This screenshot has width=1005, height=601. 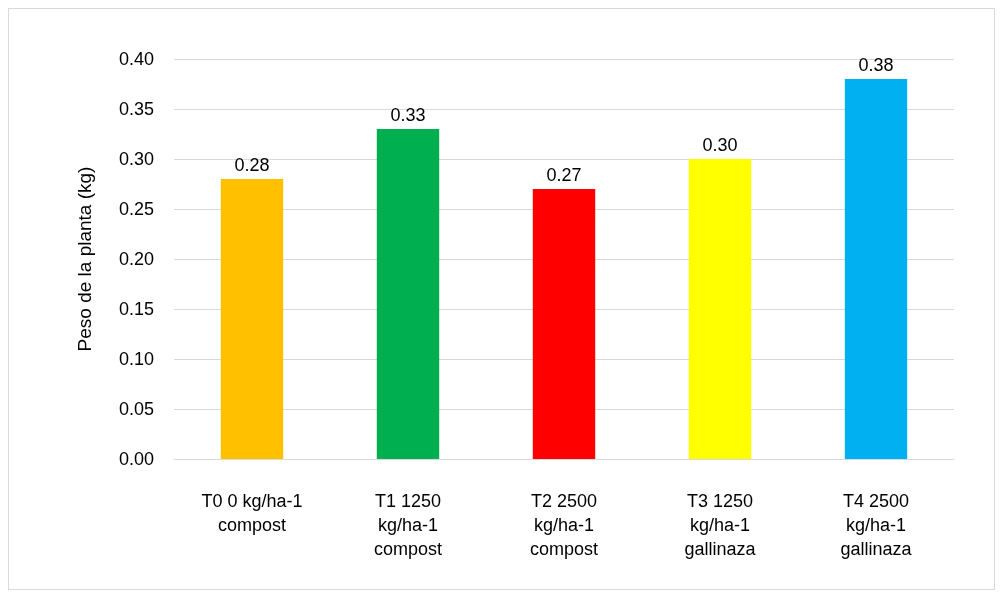 I want to click on y-tick-label: 0.40, so click(x=136, y=59).